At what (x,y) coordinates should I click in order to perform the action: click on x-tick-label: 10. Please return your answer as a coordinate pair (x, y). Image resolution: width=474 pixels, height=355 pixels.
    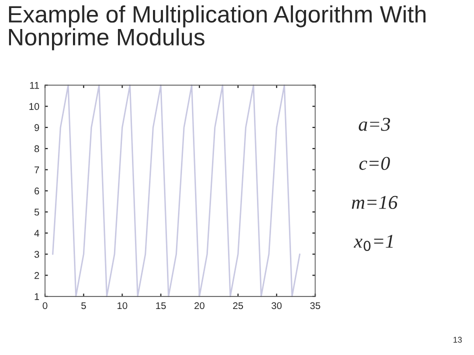
    Looking at the image, I should click on (123, 306).